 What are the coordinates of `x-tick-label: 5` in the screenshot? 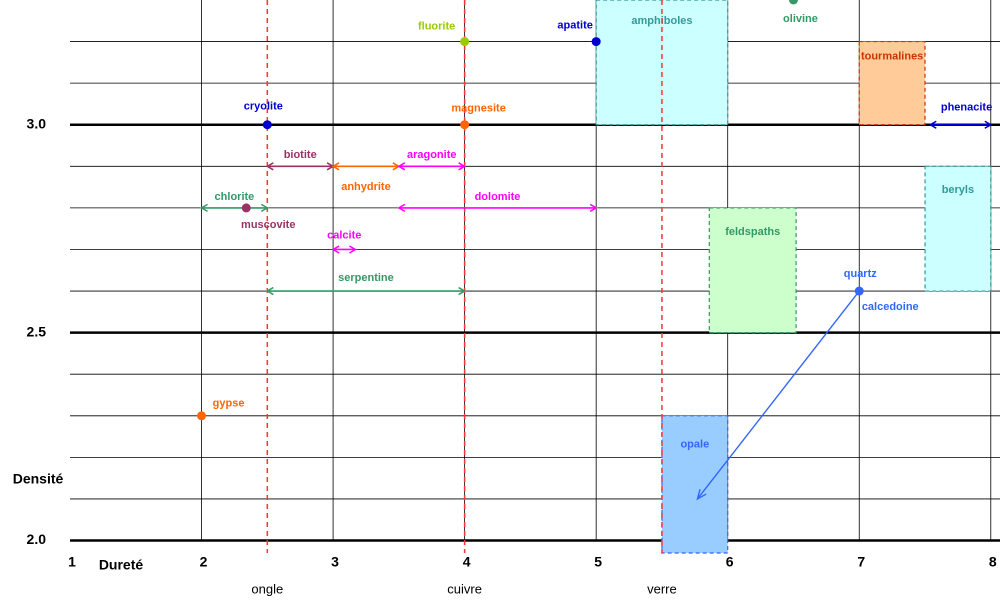 It's located at (598, 562).